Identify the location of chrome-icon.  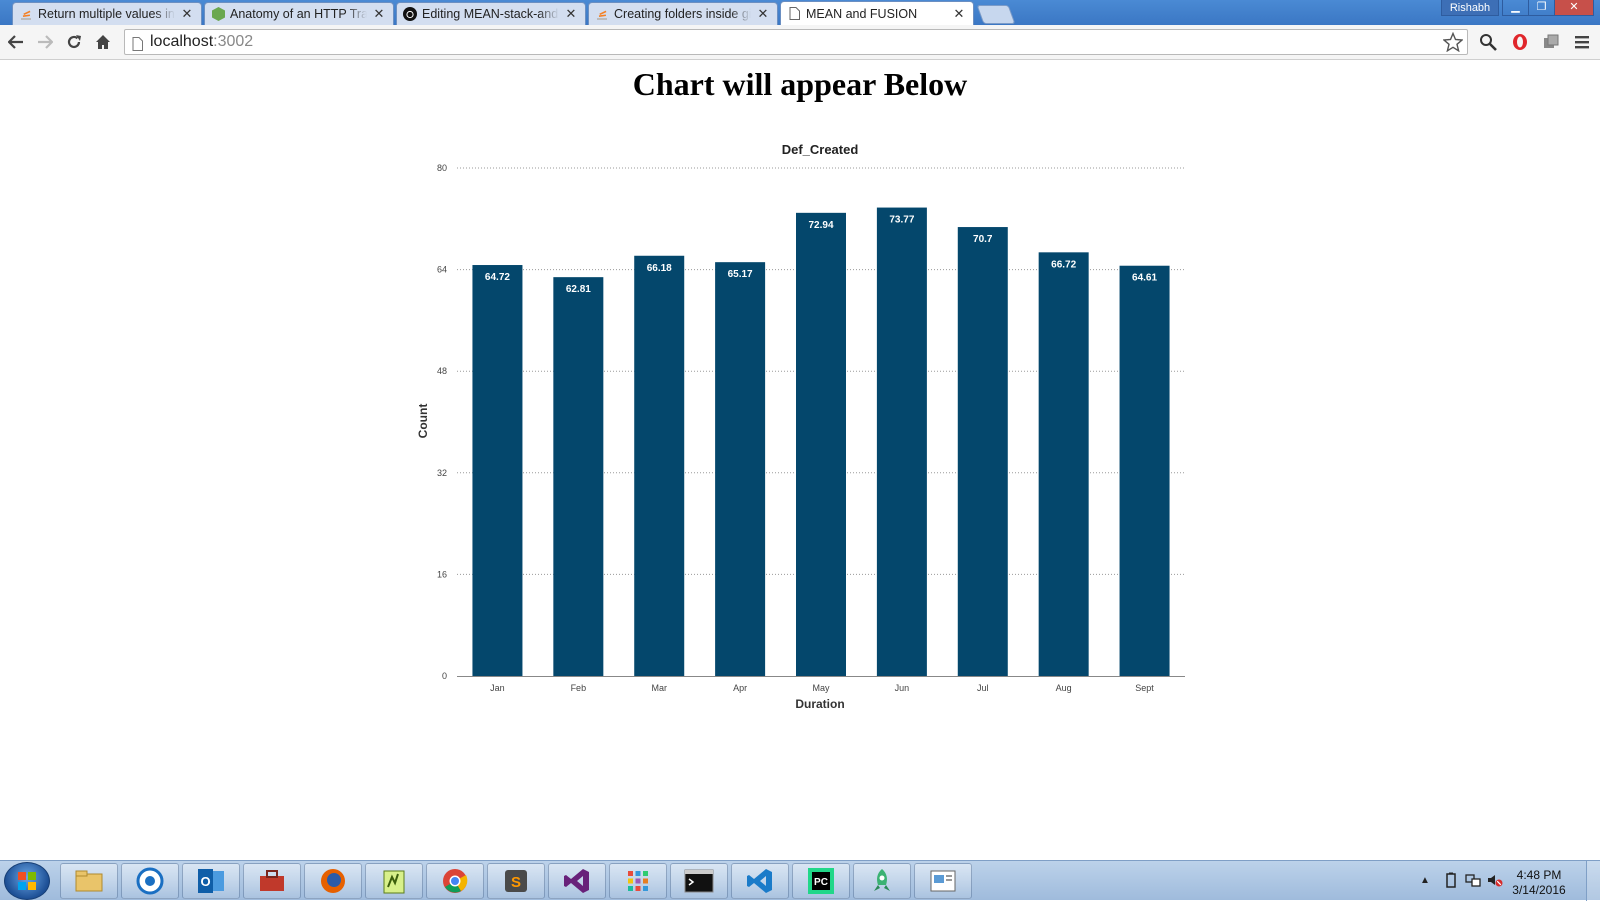
(455, 881).